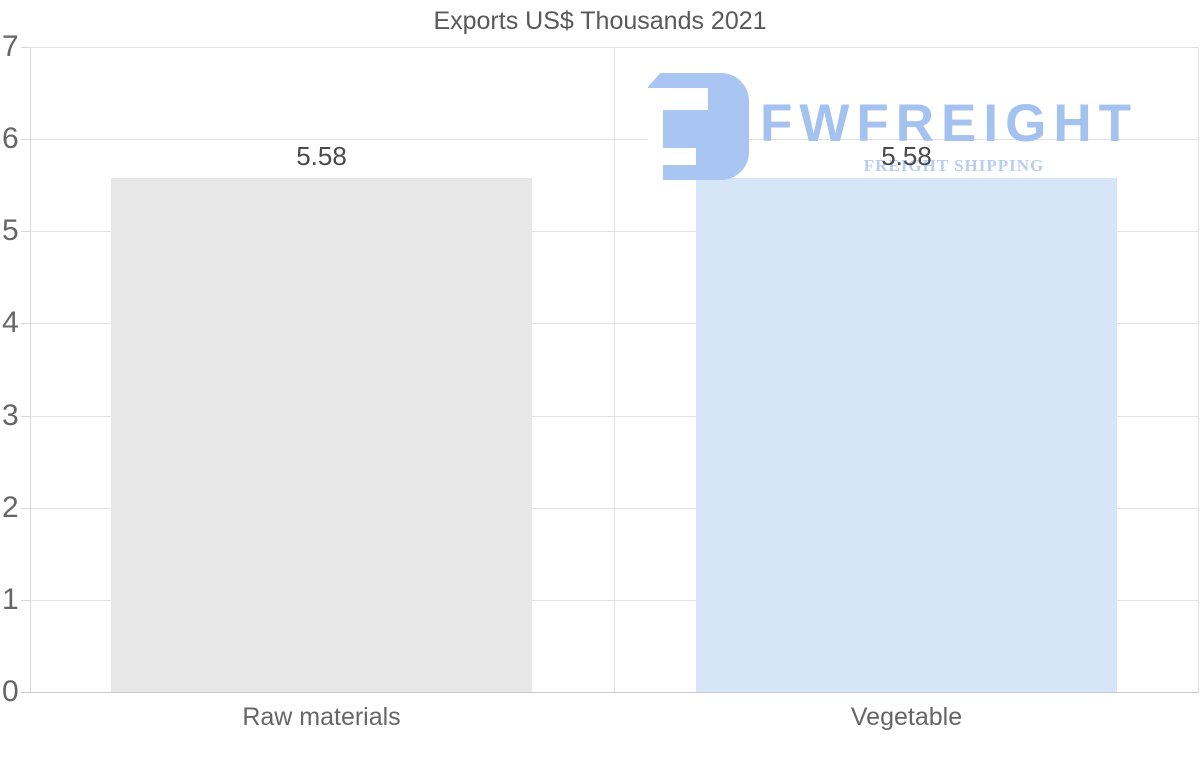  I want to click on category-label: Vegetable, so click(906, 717).